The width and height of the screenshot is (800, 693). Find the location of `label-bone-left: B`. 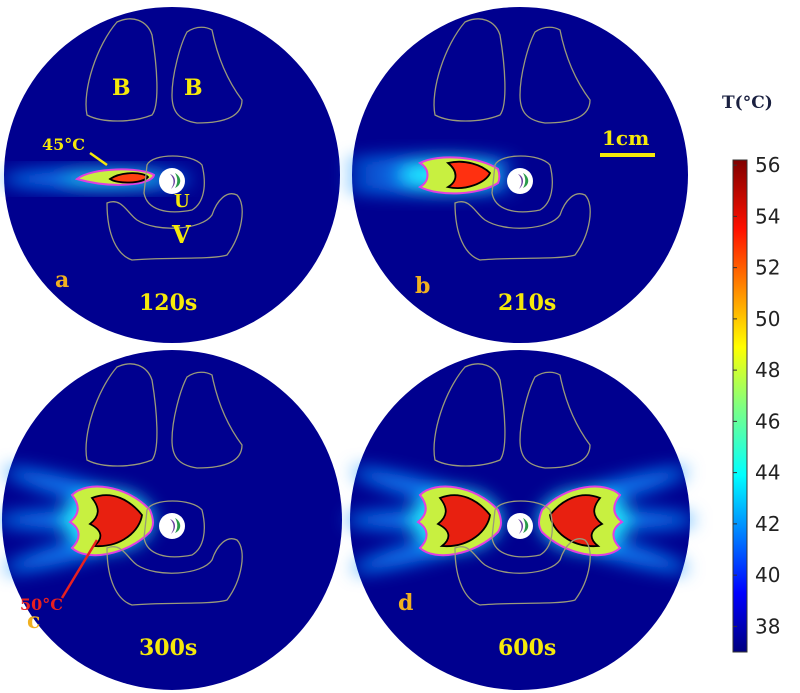

label-bone-left: B is located at coordinates (121, 88).